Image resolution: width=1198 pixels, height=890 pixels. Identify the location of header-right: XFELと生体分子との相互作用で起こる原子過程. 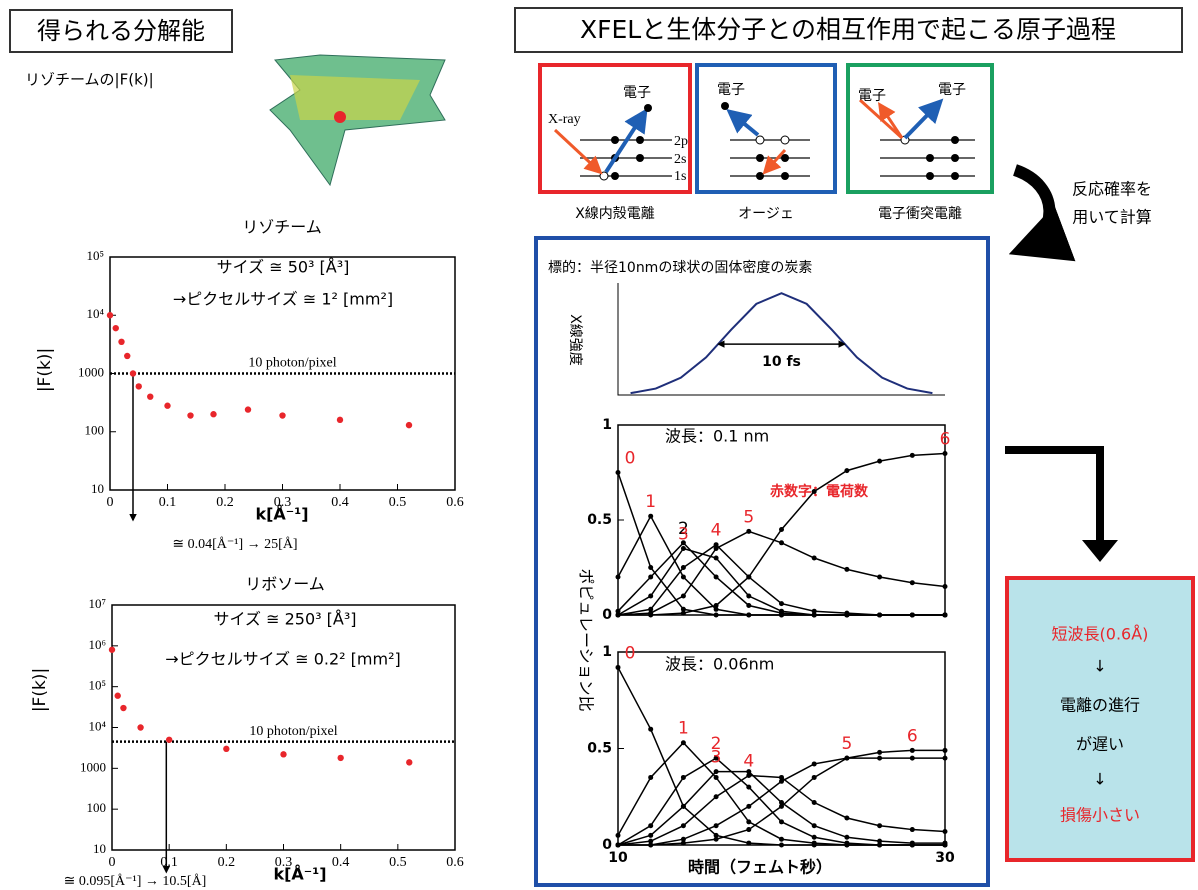
(848, 29).